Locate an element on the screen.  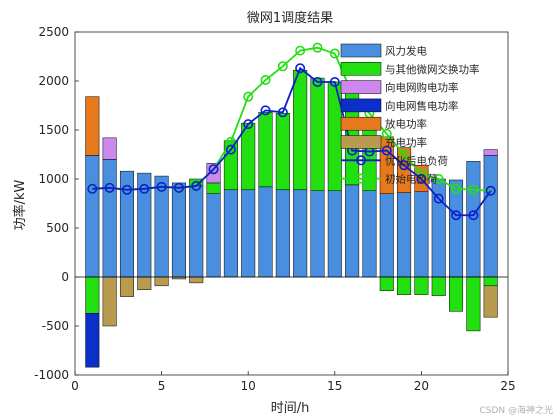
y-tick-label--1000: -1000 is located at coordinates (51, 375).